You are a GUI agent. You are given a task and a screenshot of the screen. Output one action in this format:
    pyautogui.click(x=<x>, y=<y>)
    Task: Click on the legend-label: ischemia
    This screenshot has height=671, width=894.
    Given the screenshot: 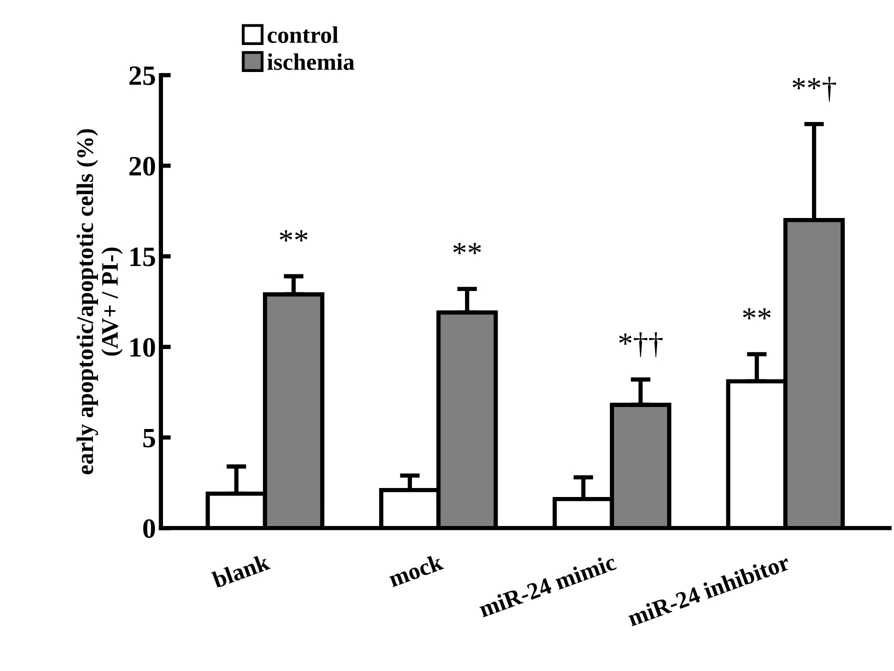 What is the action you would take?
    pyautogui.click(x=310, y=61)
    